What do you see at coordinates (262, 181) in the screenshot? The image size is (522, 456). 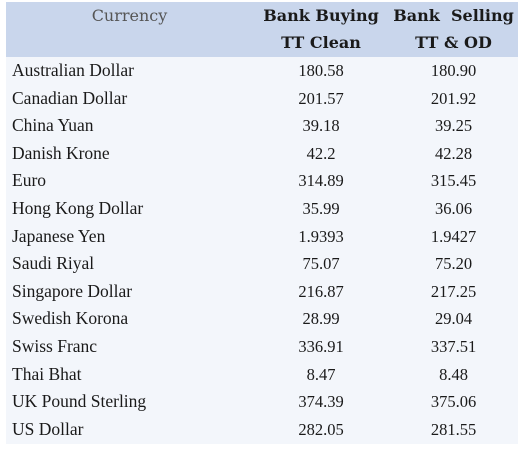 I see `table-row: Euro 314.89 315.45` at bounding box center [262, 181].